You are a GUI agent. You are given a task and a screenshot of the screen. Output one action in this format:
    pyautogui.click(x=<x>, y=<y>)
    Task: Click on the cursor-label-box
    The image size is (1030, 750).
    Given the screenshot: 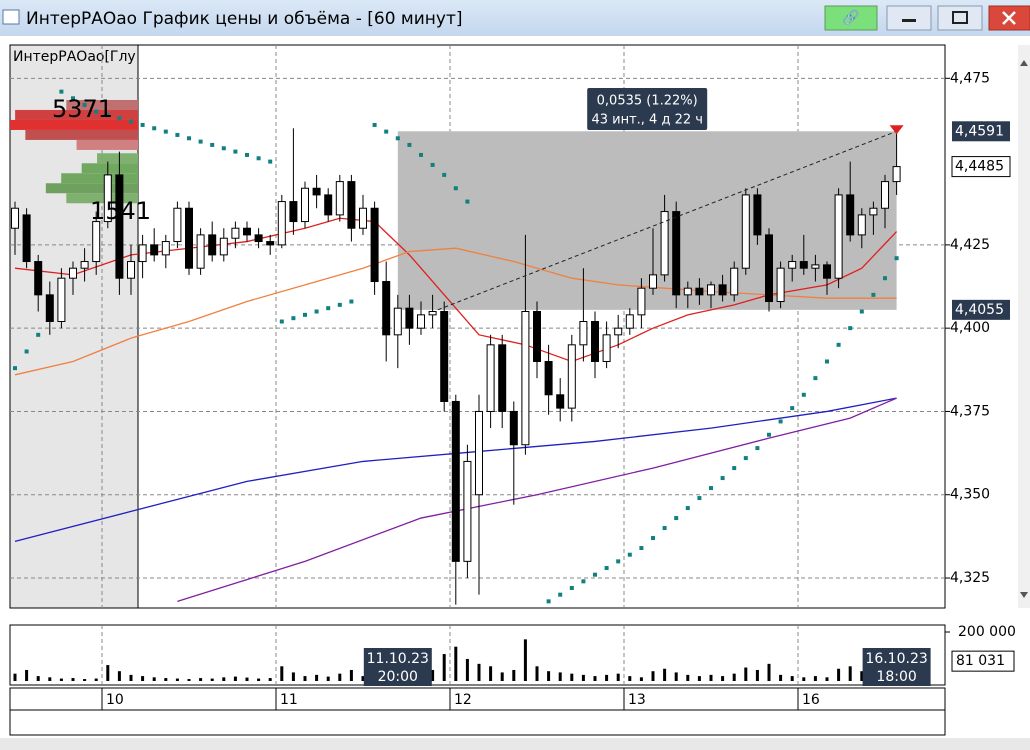 What is the action you would take?
    pyautogui.click(x=397, y=667)
    